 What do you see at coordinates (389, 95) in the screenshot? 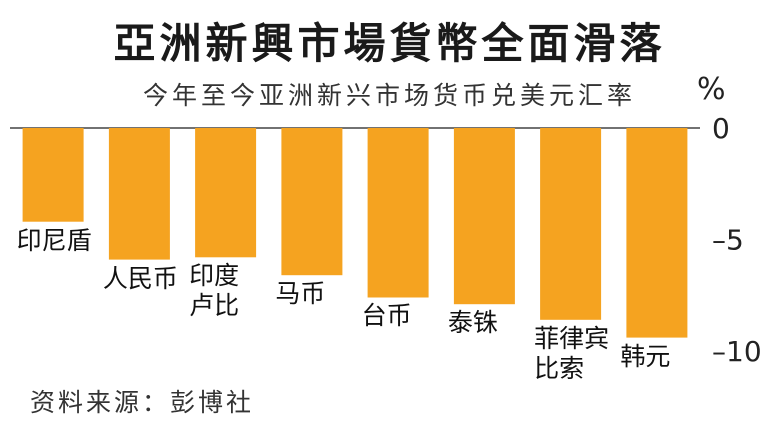
I see `chart-subtitle: 今年至今亚洲新兴市场货币兑美元汇率` at bounding box center [389, 95].